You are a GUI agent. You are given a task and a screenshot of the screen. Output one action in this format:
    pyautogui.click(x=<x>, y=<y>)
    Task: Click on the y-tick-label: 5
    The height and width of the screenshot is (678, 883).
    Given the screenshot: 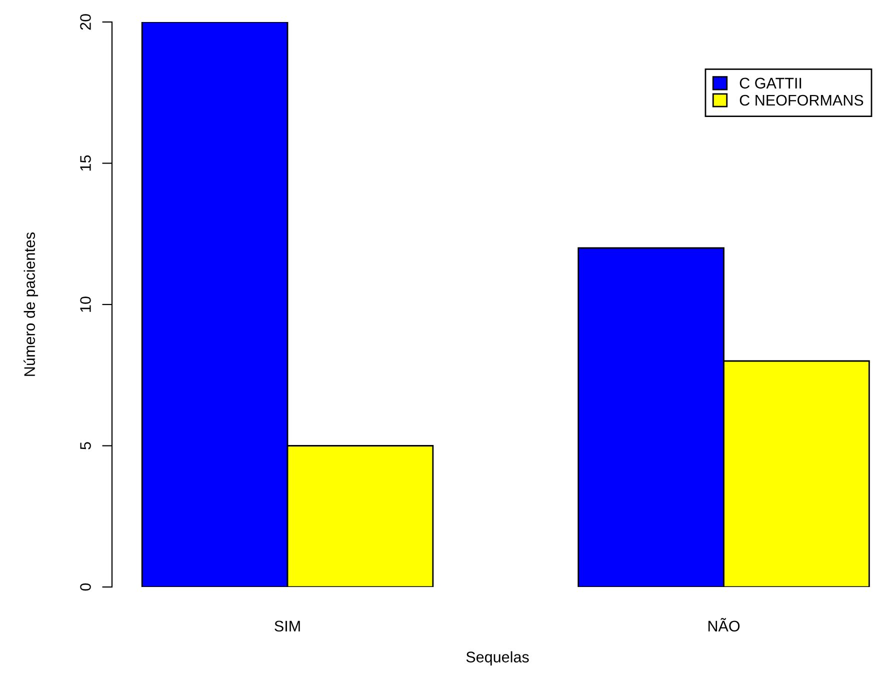 What is the action you would take?
    pyautogui.click(x=85, y=446)
    